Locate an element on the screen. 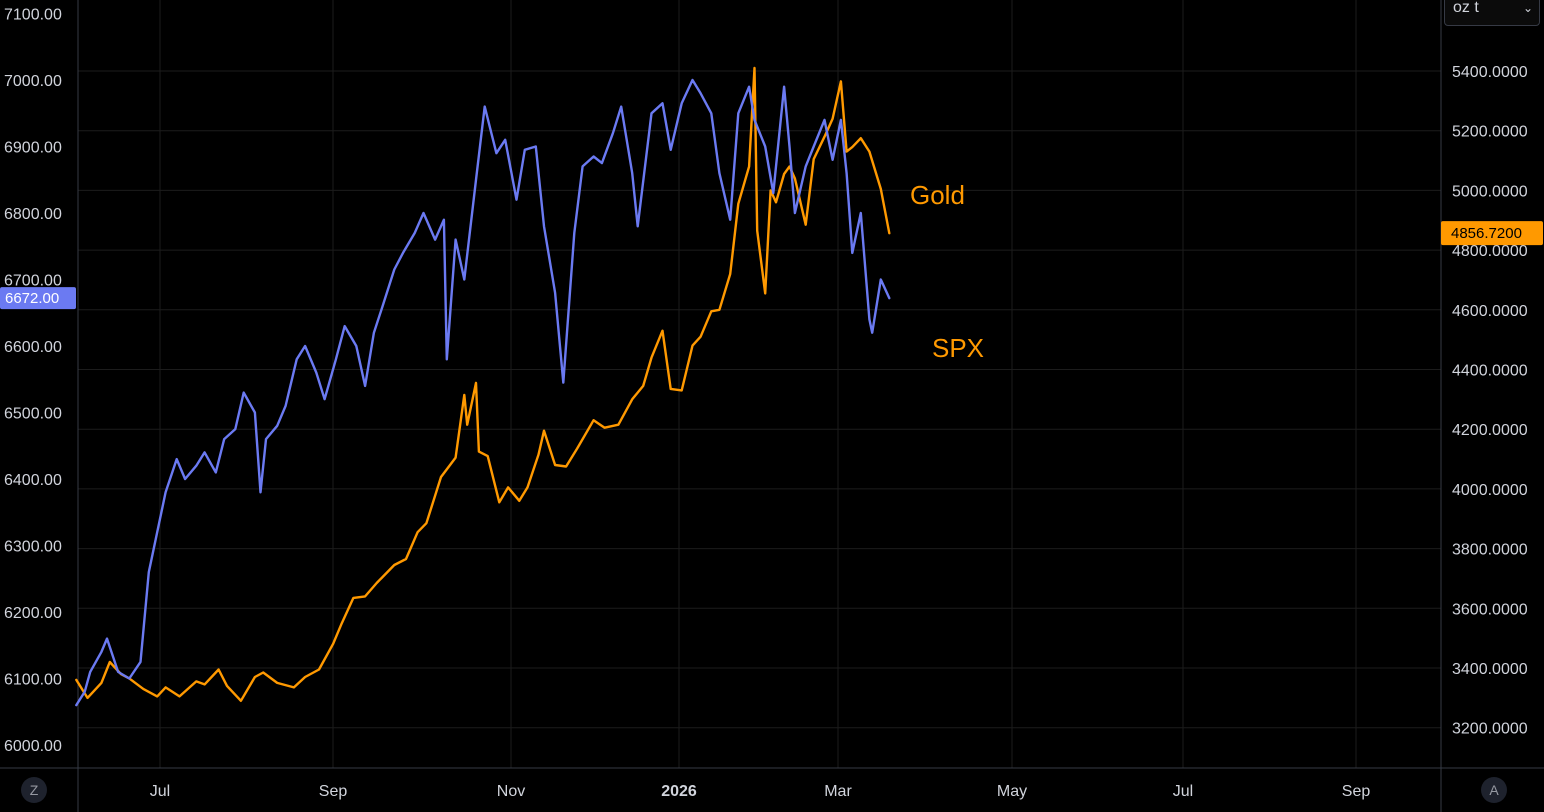  gold-price-tag: 4856.7200 is located at coordinates (1492, 233).